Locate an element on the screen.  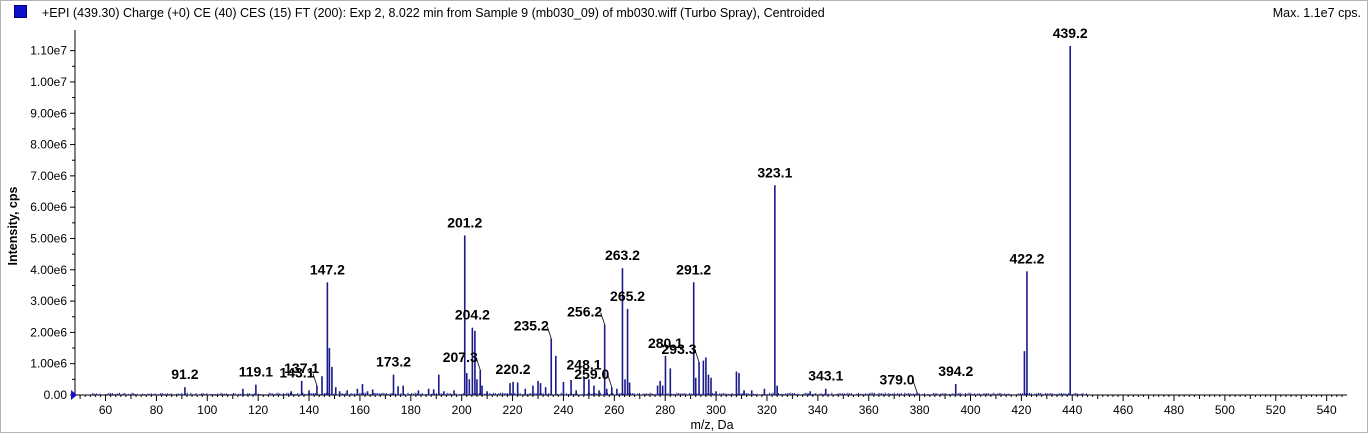
peak-label: 220.2 is located at coordinates (513, 369).